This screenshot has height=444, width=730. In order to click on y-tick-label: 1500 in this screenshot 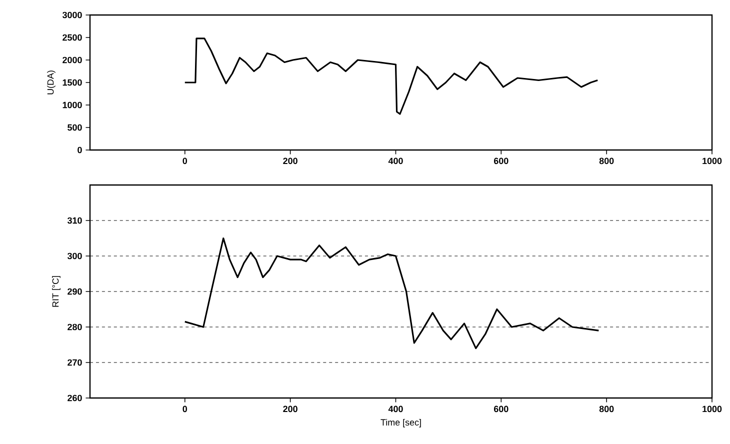, I will do `click(72, 82)`.